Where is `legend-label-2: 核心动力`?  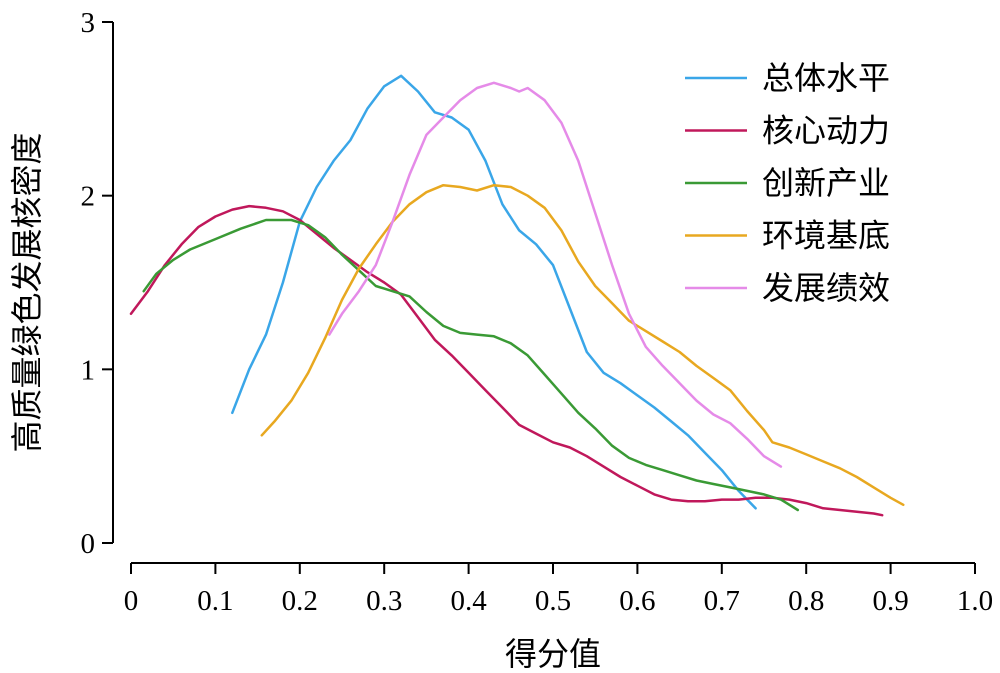
legend-label-2: 核心动力 is located at coordinates (826, 131).